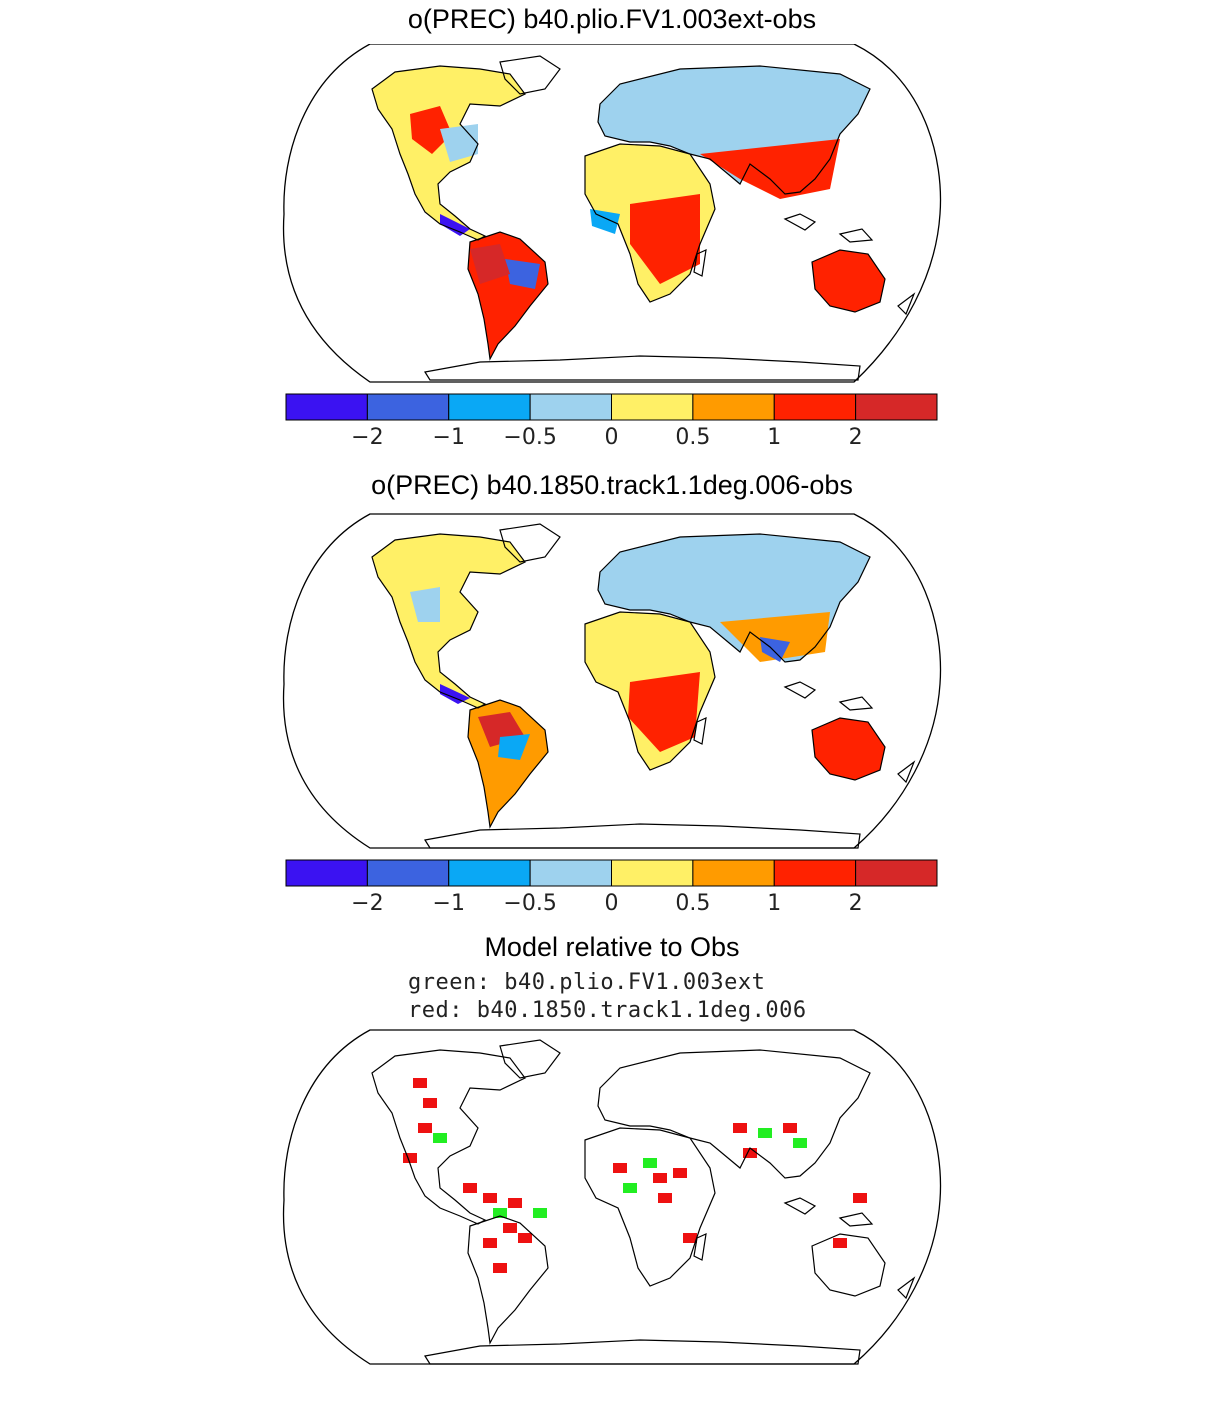 The image size is (1224, 1402). Describe the element at coordinates (611, 421) in the screenshot. I see `panel1-colorbar: −2 −1 −0.5 0 0.5 1 2` at that location.